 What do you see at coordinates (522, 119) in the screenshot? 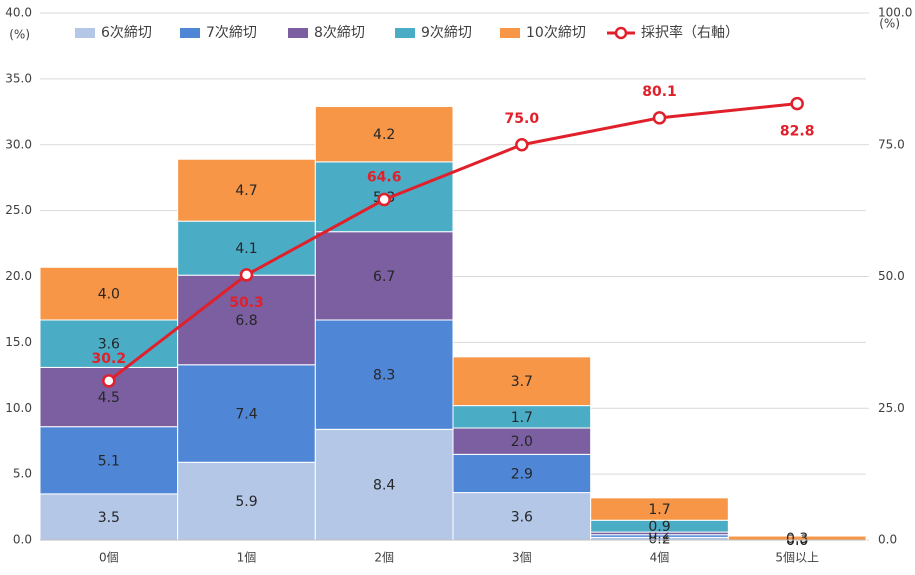
I see `rate-value-label: 75.0` at bounding box center [522, 119].